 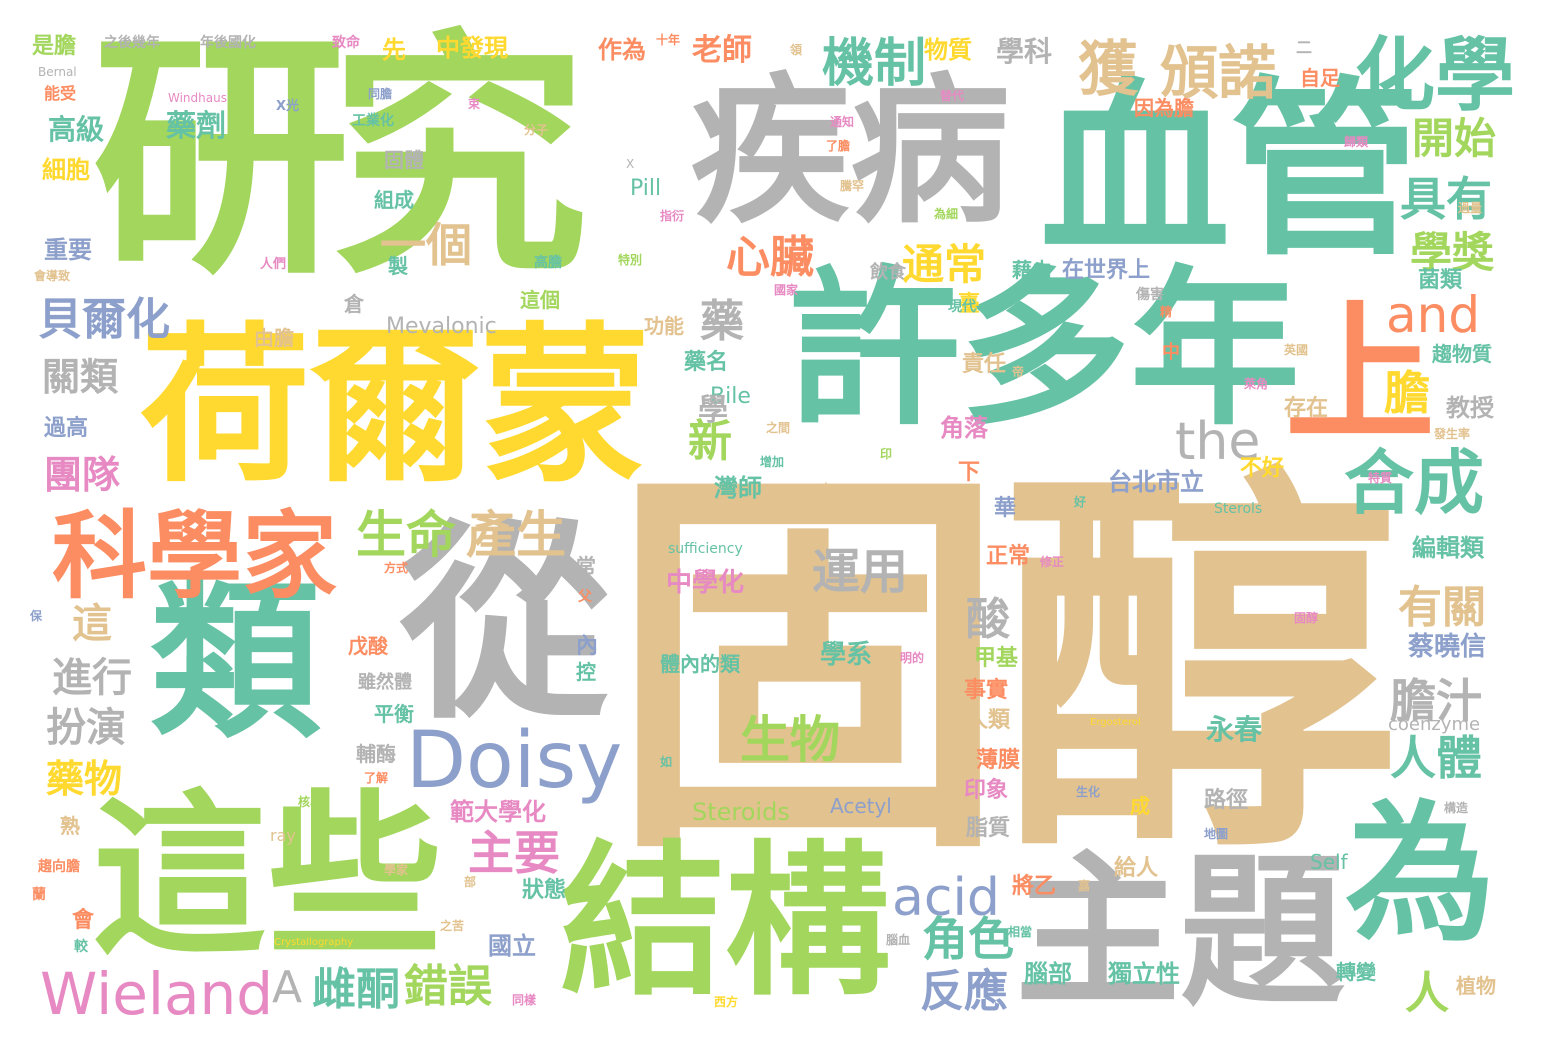 What do you see at coordinates (710, 441) in the screenshot?
I see `word-xin: 新` at bounding box center [710, 441].